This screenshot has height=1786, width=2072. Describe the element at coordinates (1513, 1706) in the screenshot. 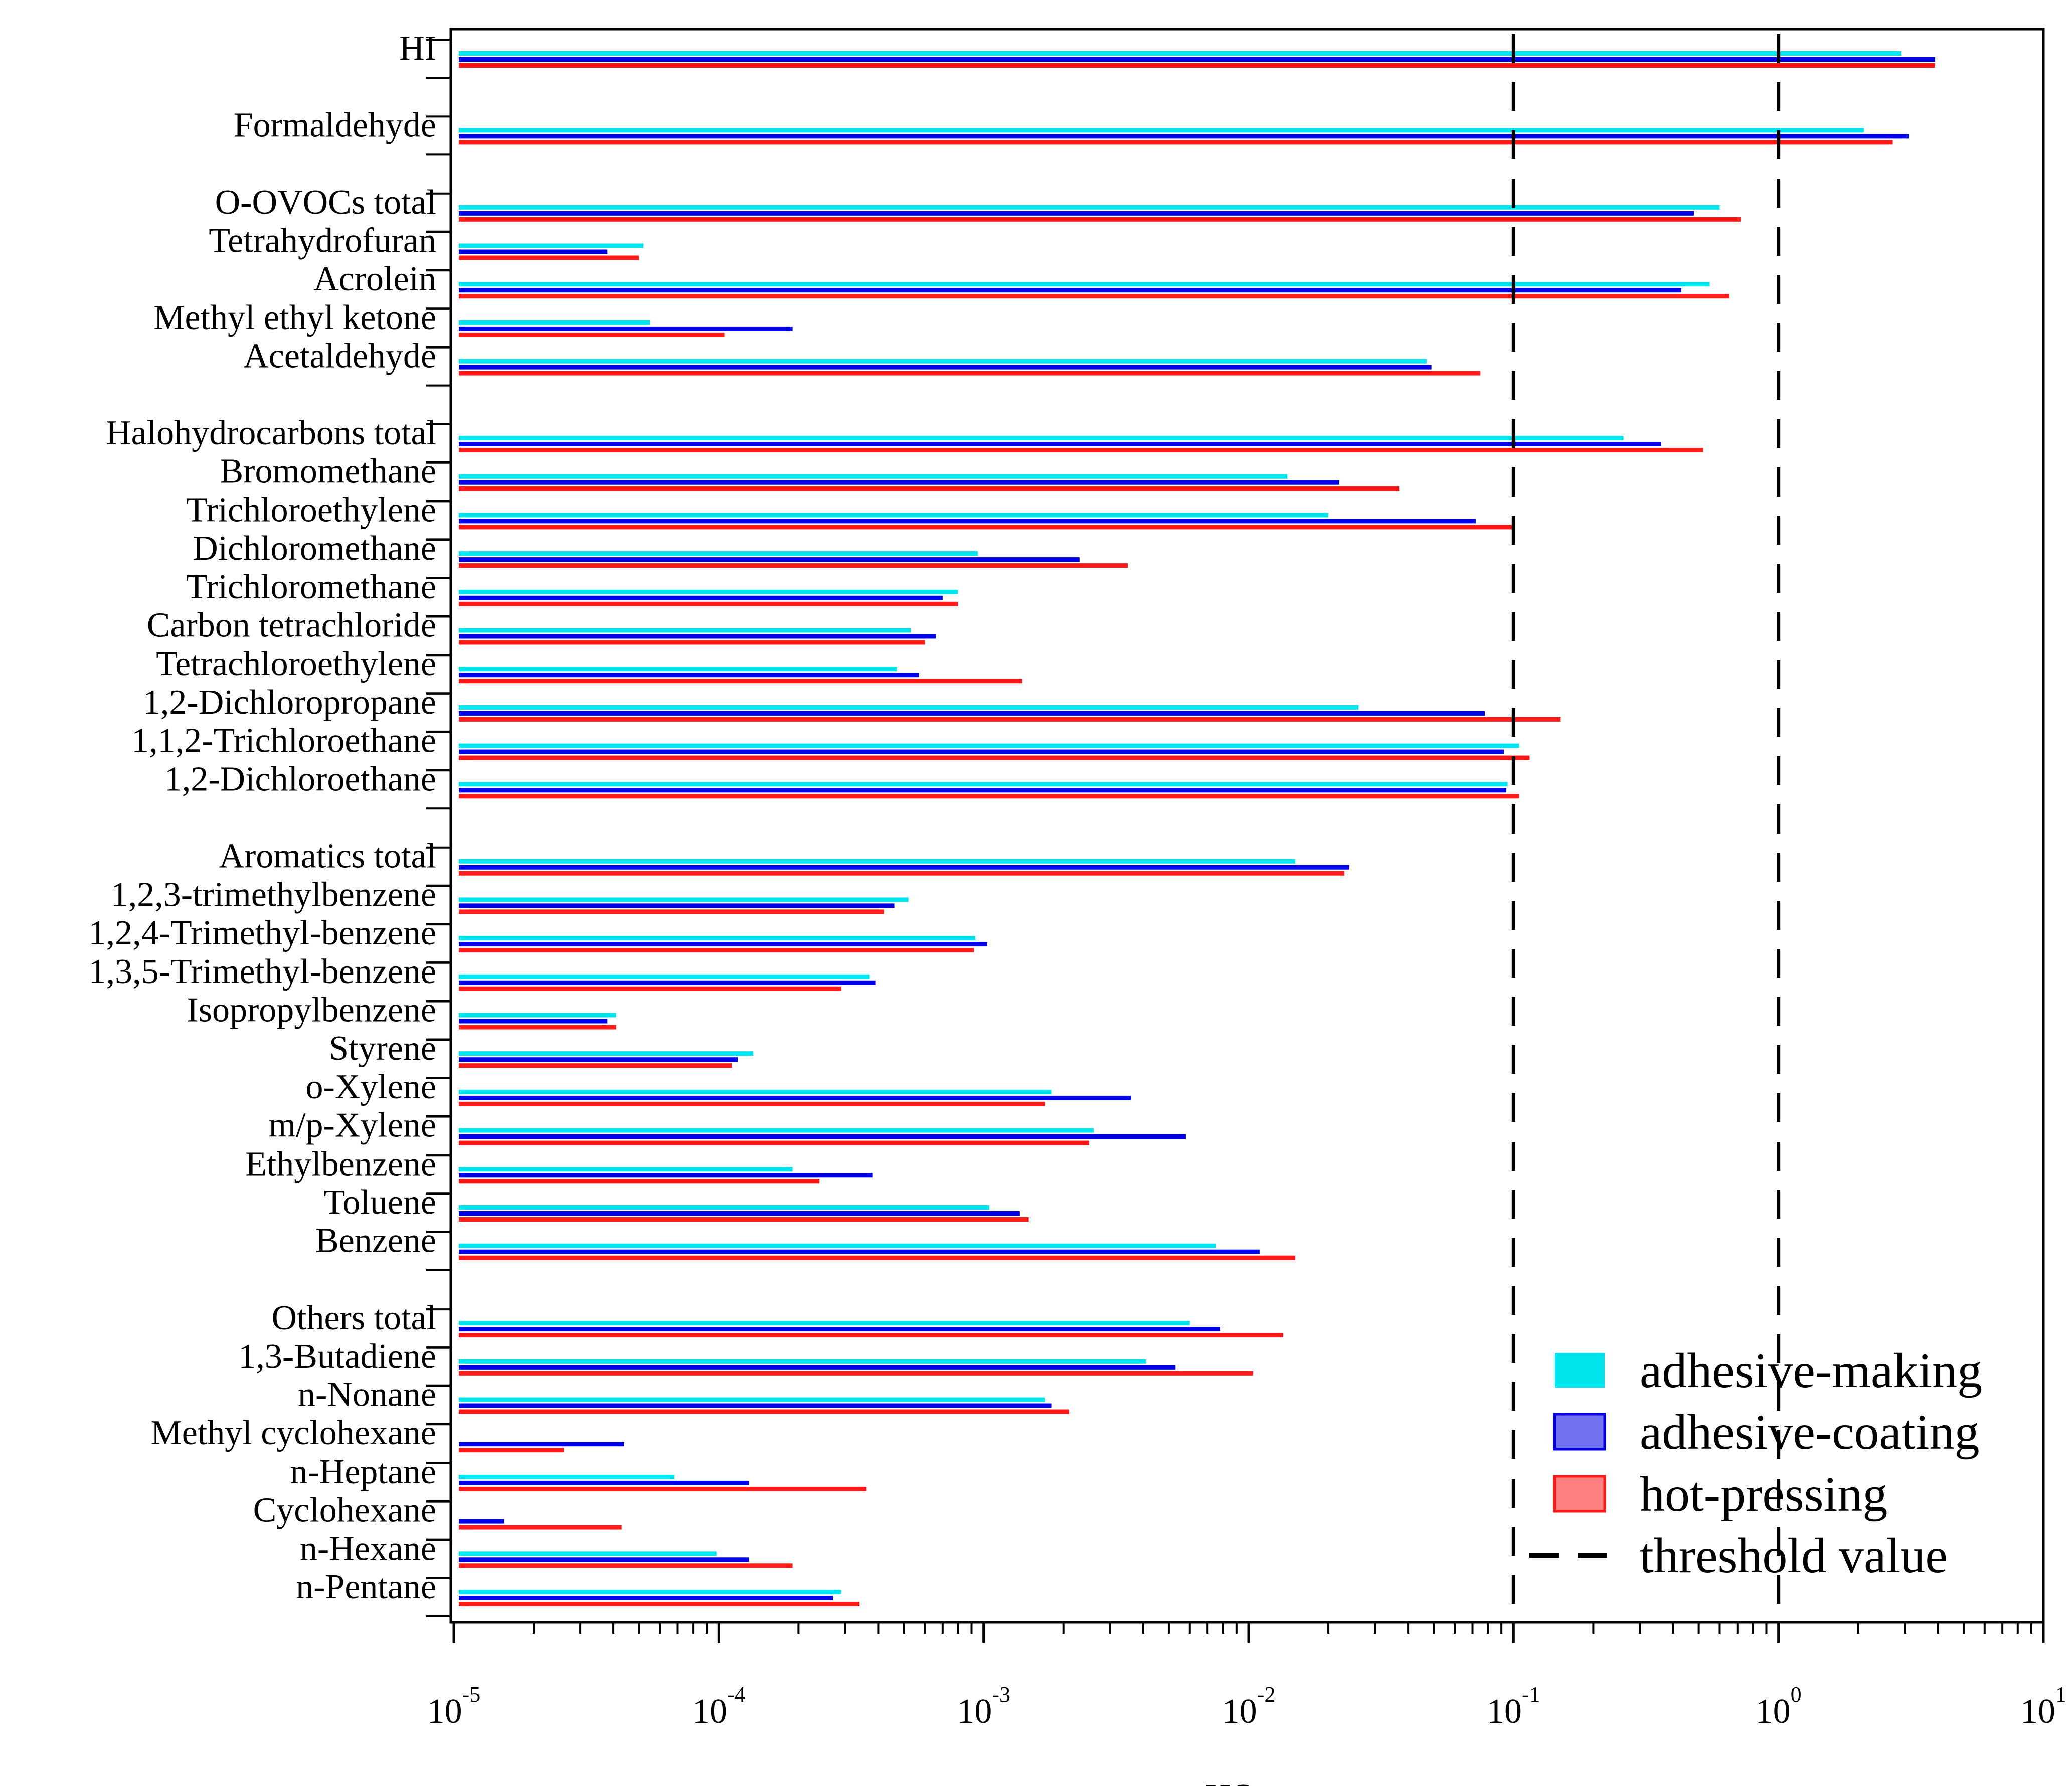

I see `x-tick-label: 10⁻¹` at that location.